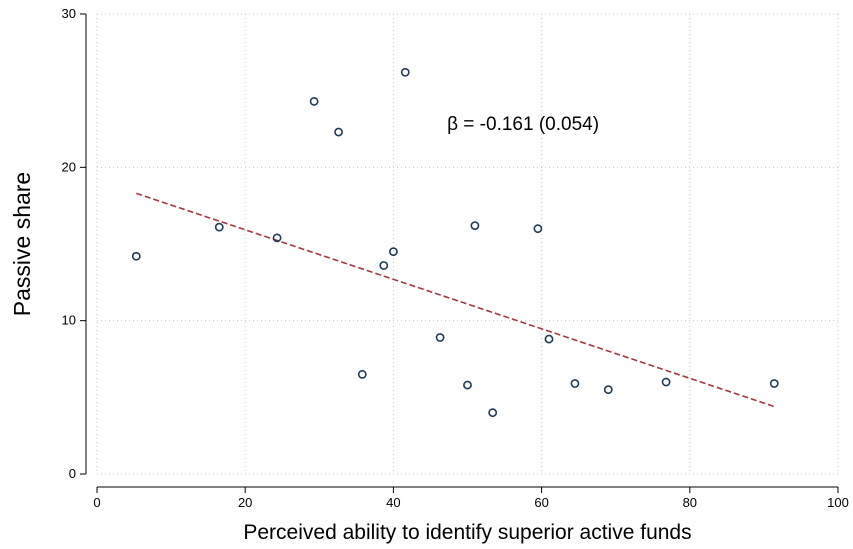 This screenshot has width=853, height=549. I want to click on x-tick-label: 100, so click(838, 502).